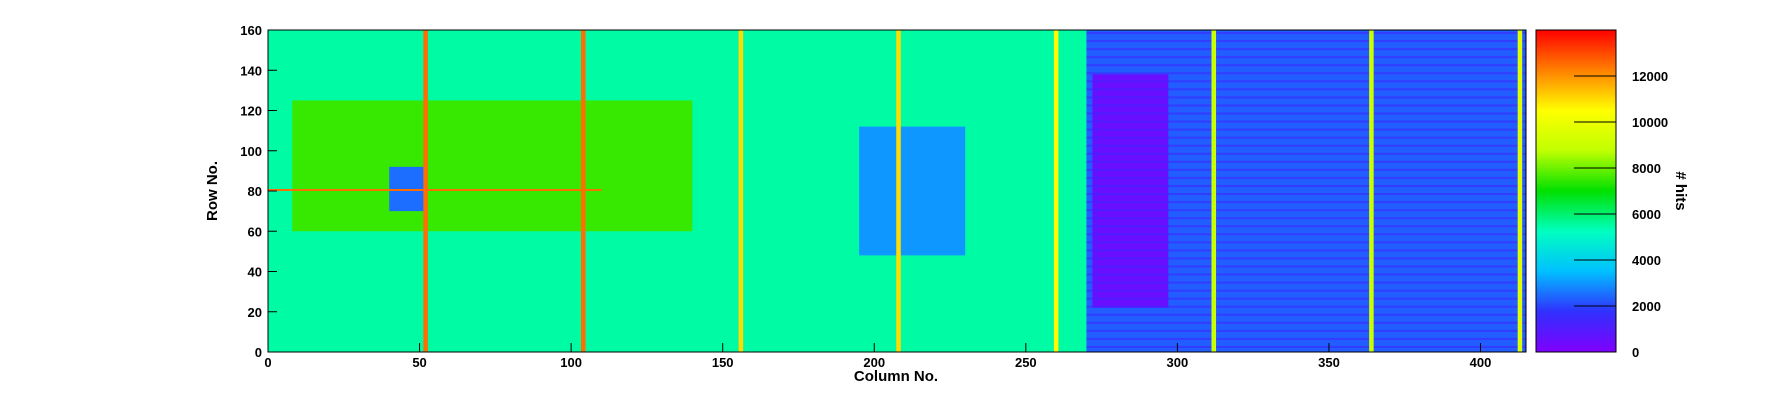  I want to click on hot-row, so click(435, 189).